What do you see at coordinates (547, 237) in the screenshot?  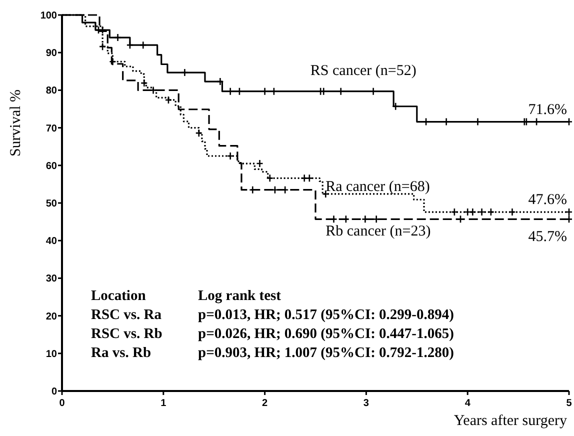 I see `annotation: 45.7%` at bounding box center [547, 237].